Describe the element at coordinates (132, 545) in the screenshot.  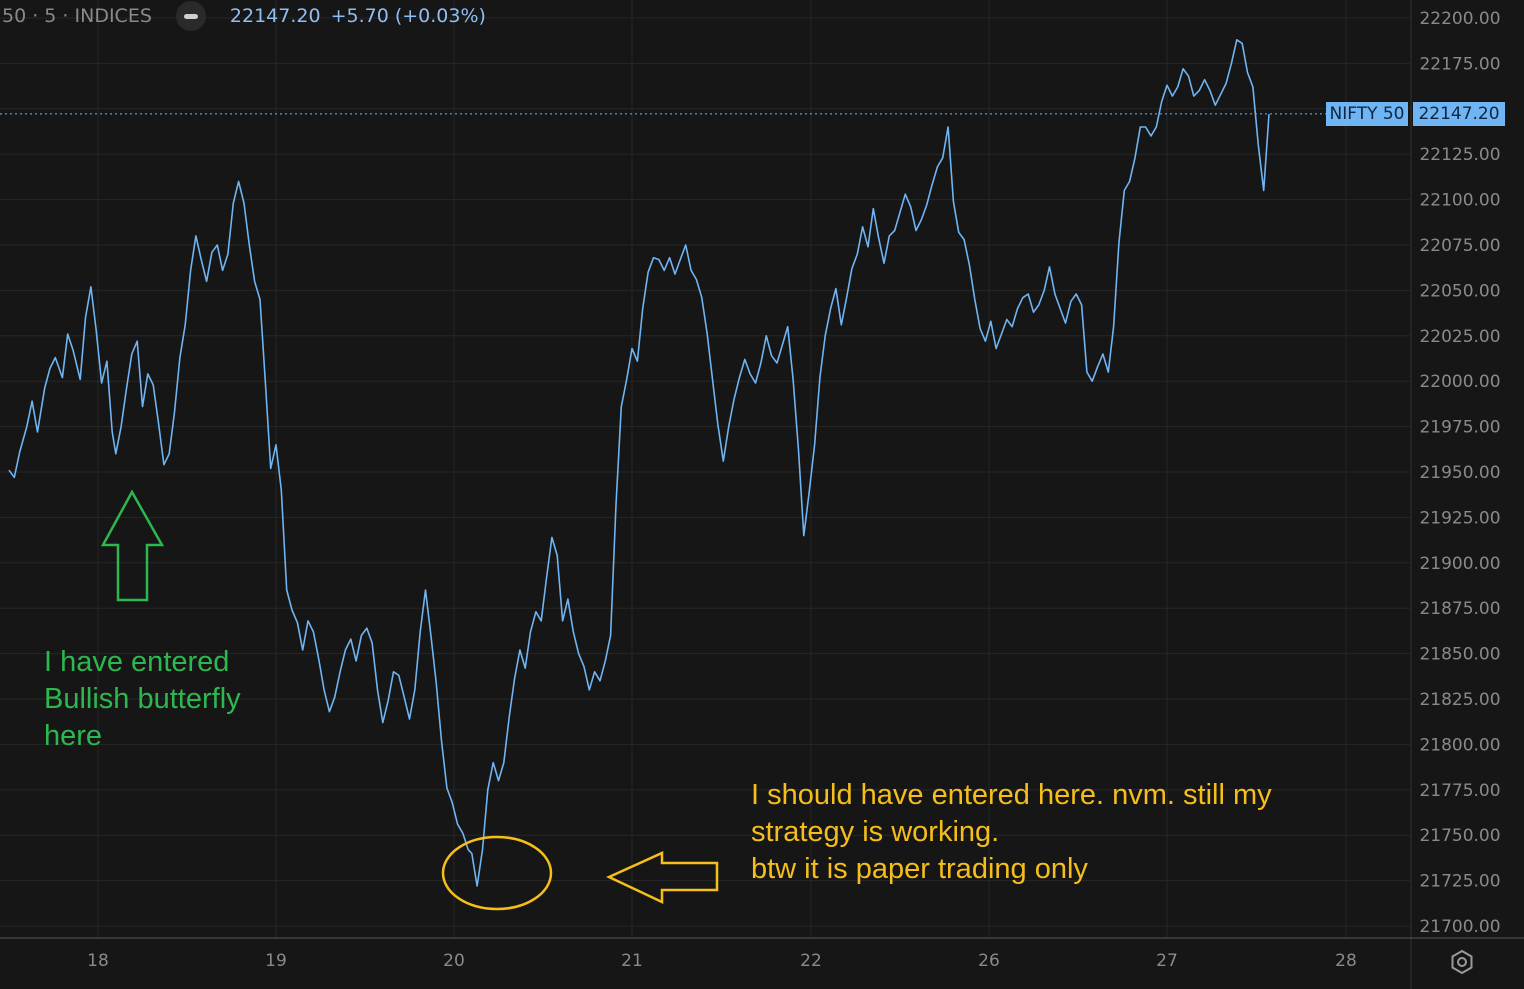
I see `green-up-arrow` at that location.